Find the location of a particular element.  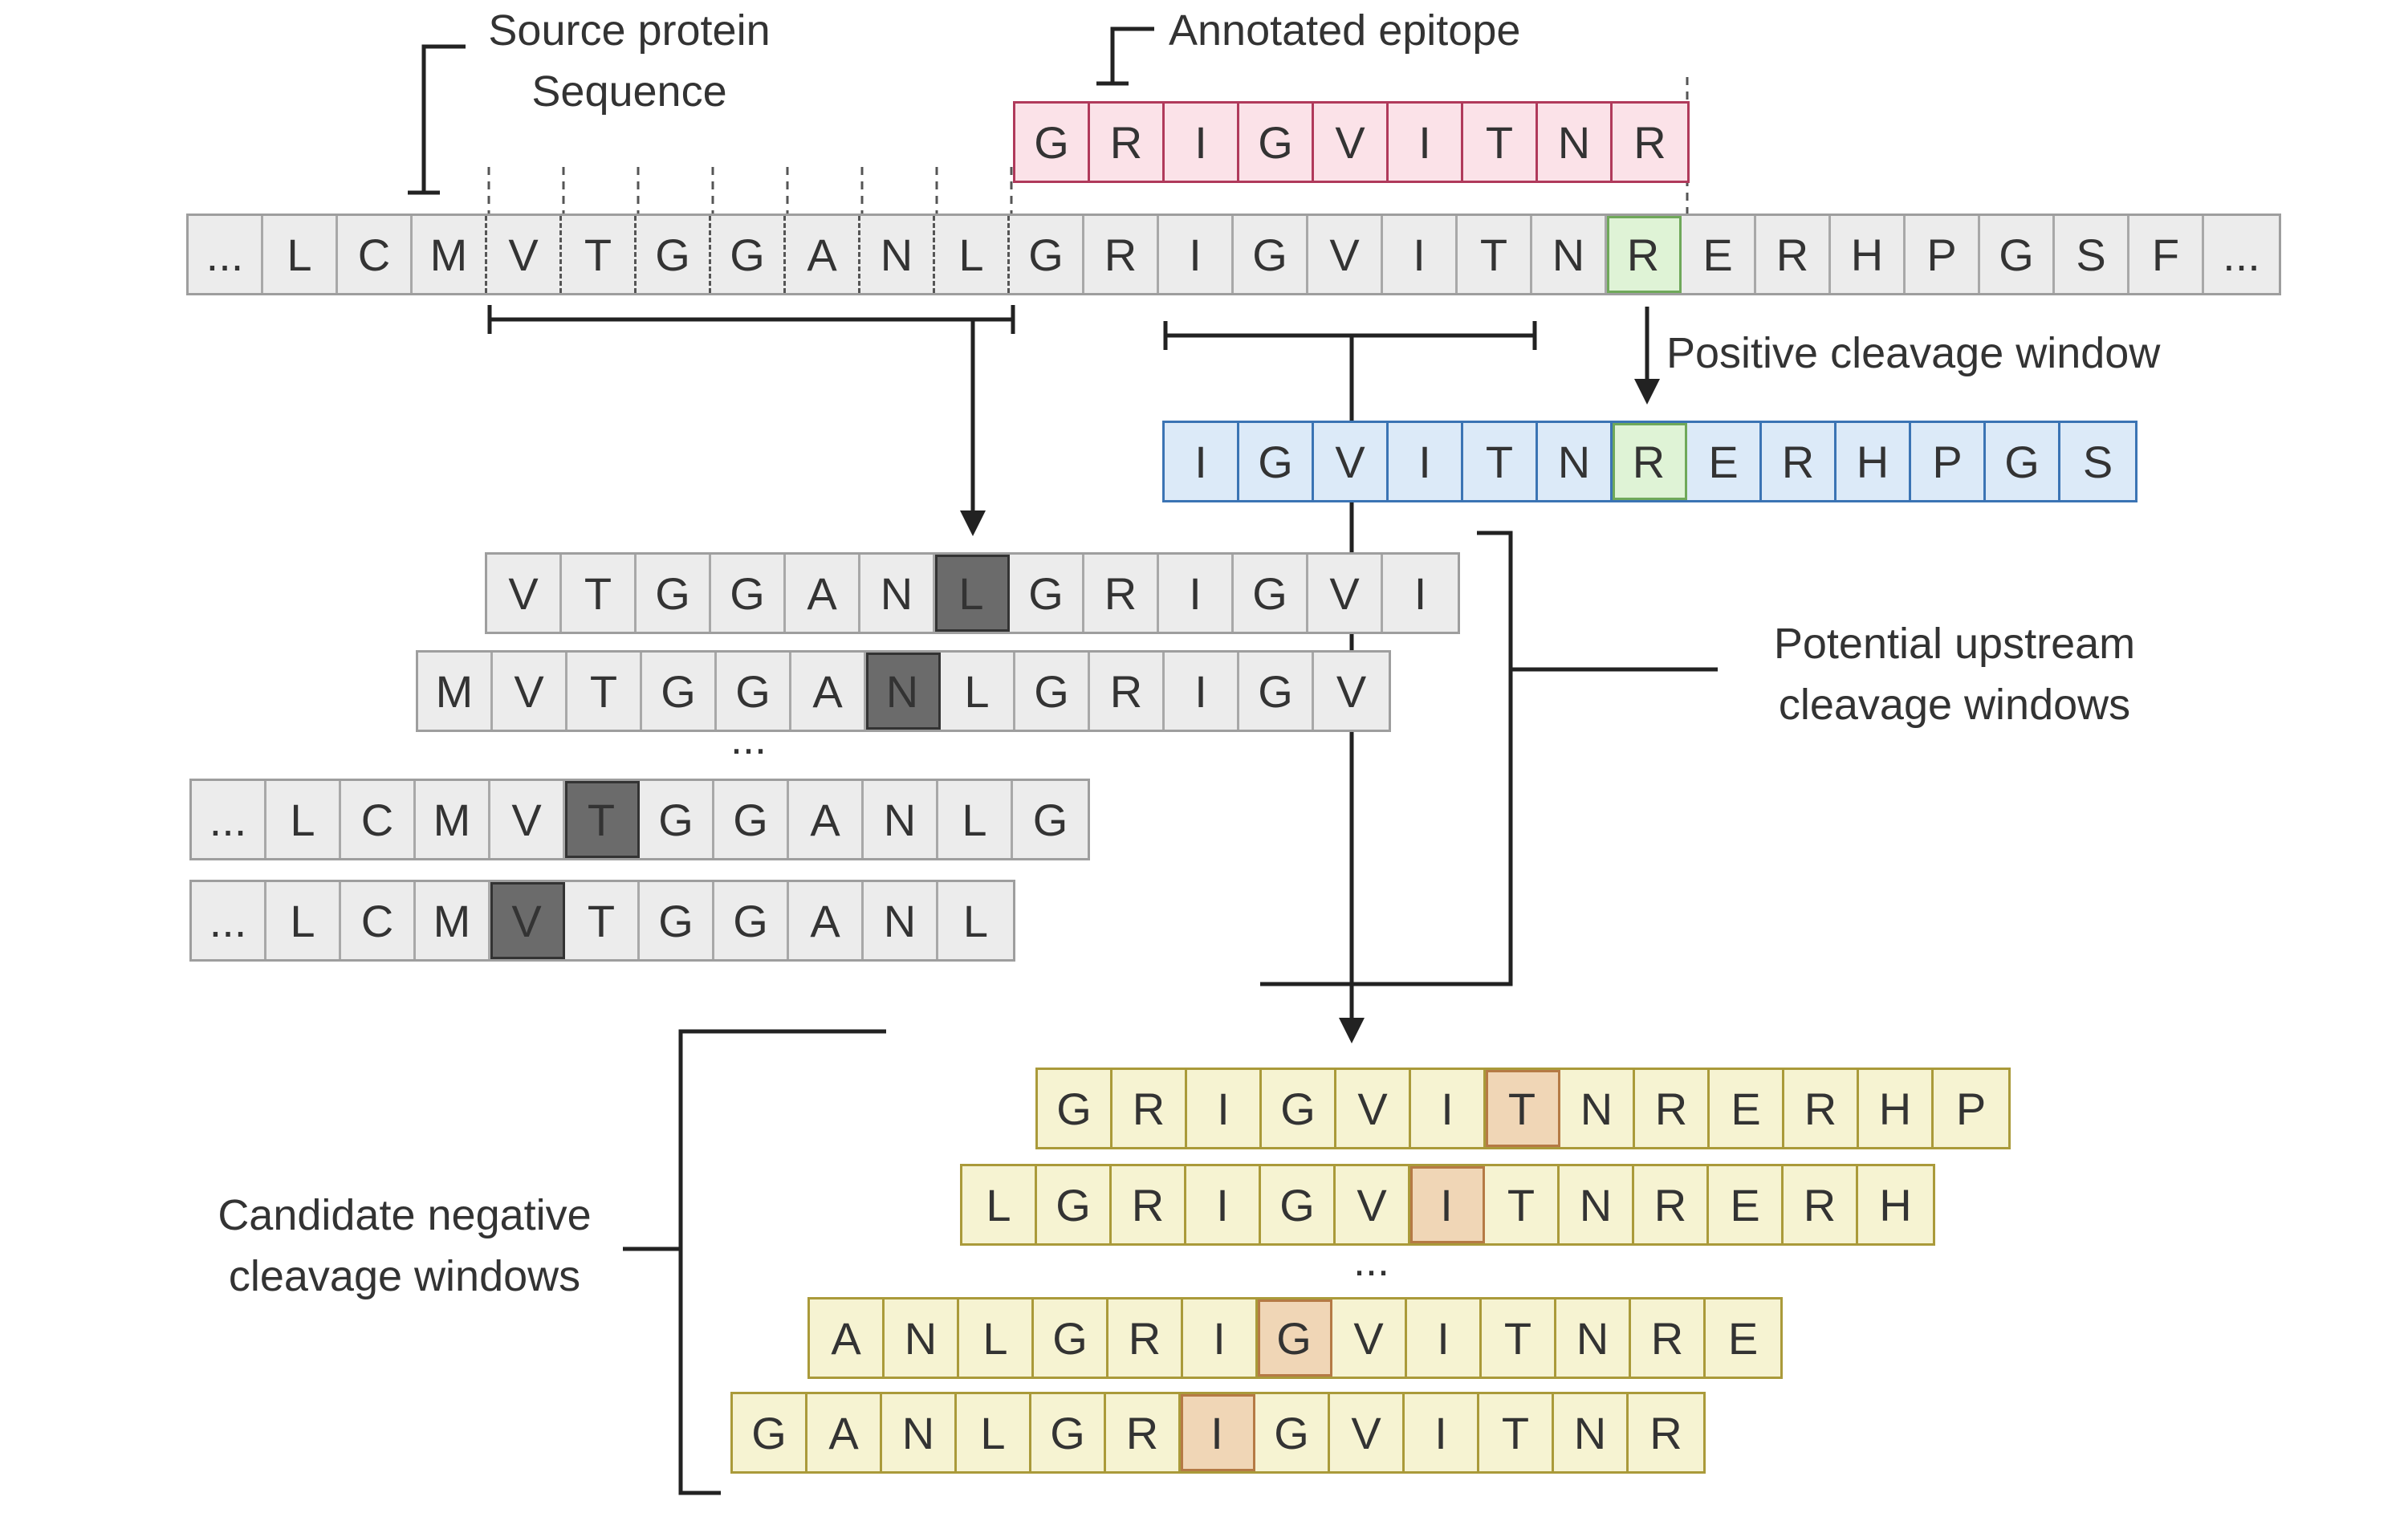

negative-arrowhead is located at coordinates (1352, 1030).